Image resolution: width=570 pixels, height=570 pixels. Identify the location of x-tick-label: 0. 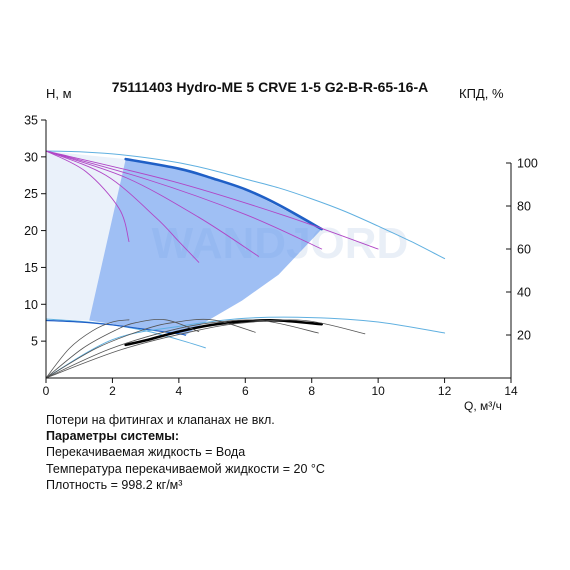
(46, 391).